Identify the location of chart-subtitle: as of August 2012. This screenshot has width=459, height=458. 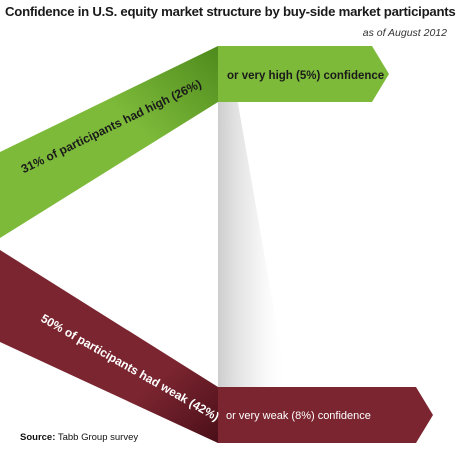
(404, 33).